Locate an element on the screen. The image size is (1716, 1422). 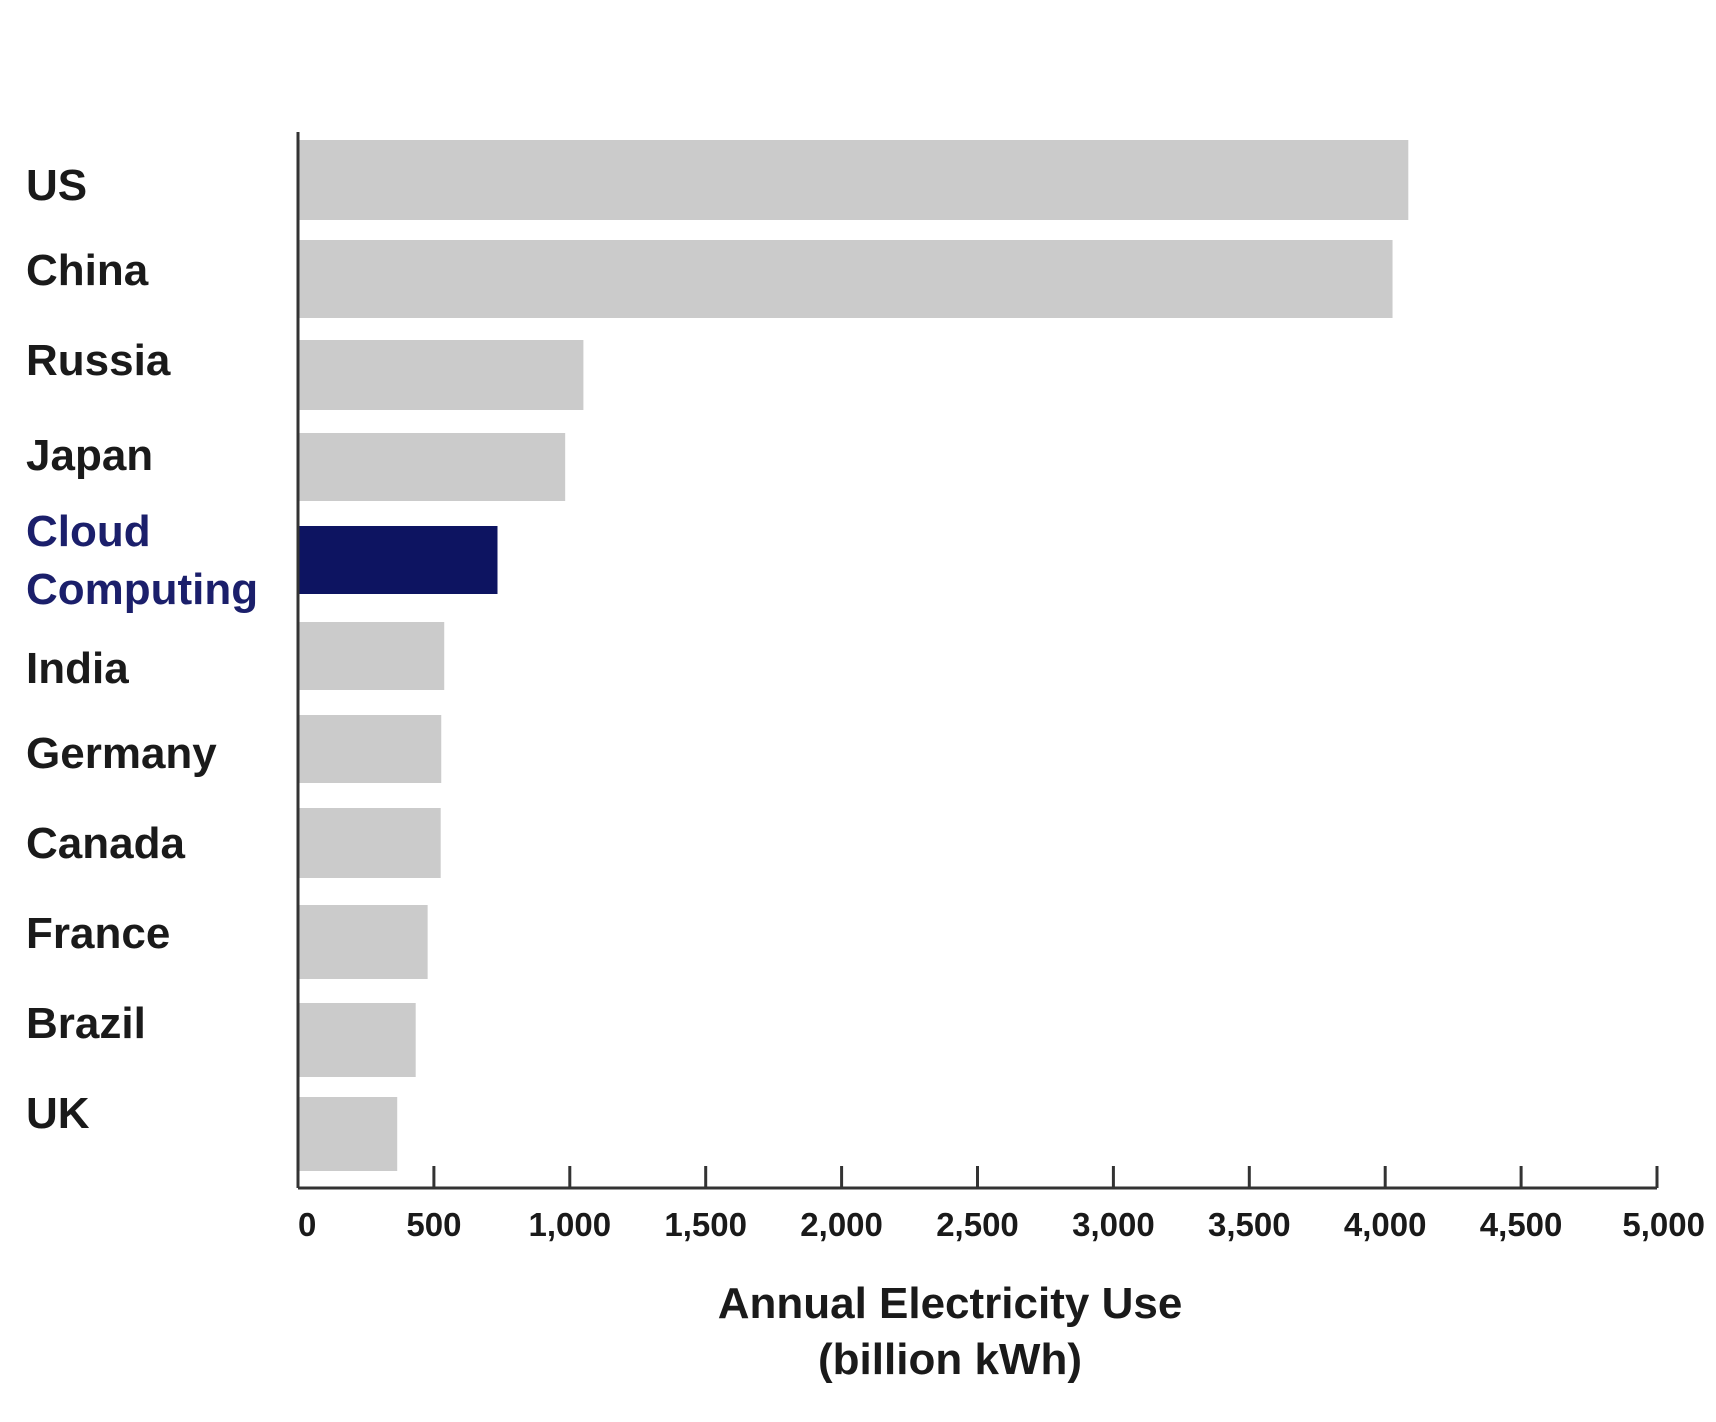
category-label-japan: Japan is located at coordinates (89, 455).